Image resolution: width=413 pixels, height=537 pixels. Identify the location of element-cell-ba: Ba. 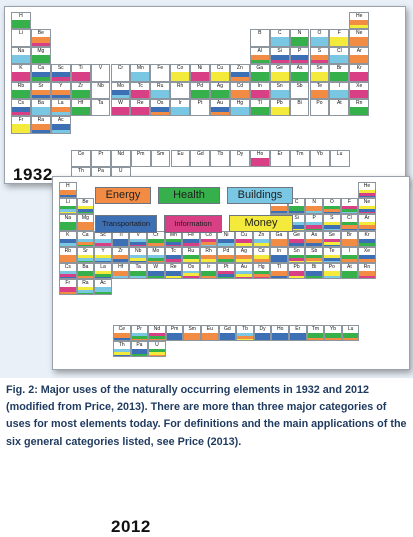
(40, 108).